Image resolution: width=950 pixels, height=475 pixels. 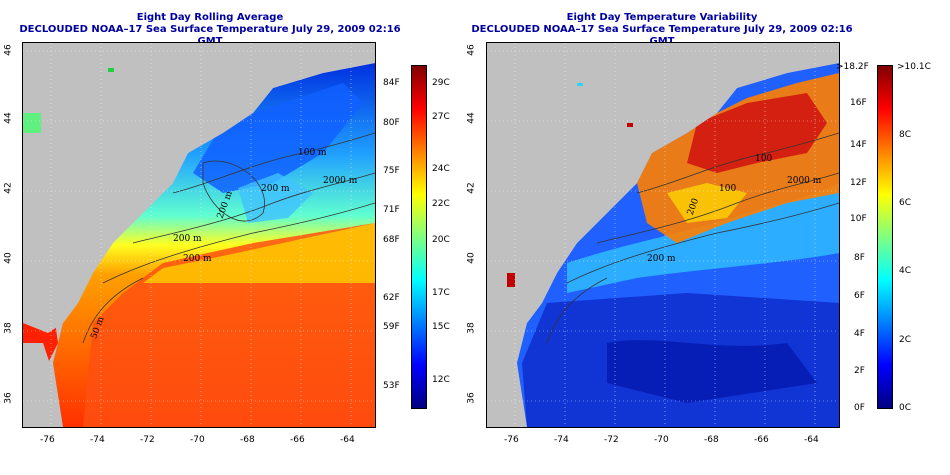 I want to click on right-cb-c-label: >10.1C, so click(x=914, y=67).